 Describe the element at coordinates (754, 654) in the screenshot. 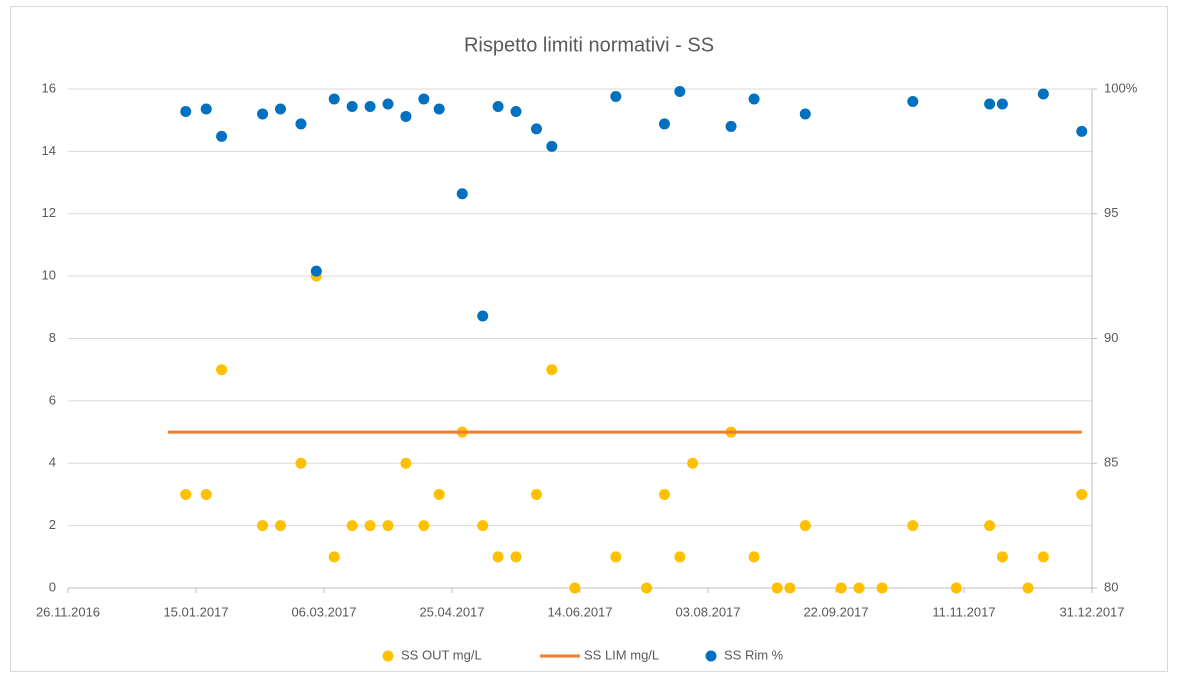

I see `legend-label: SS Rim %` at that location.